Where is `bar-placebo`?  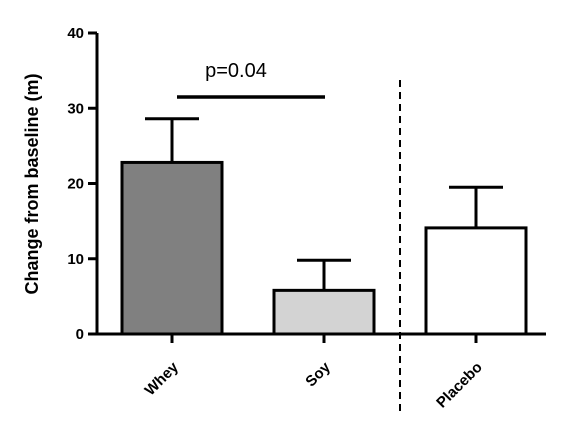
bar-placebo is located at coordinates (476, 281).